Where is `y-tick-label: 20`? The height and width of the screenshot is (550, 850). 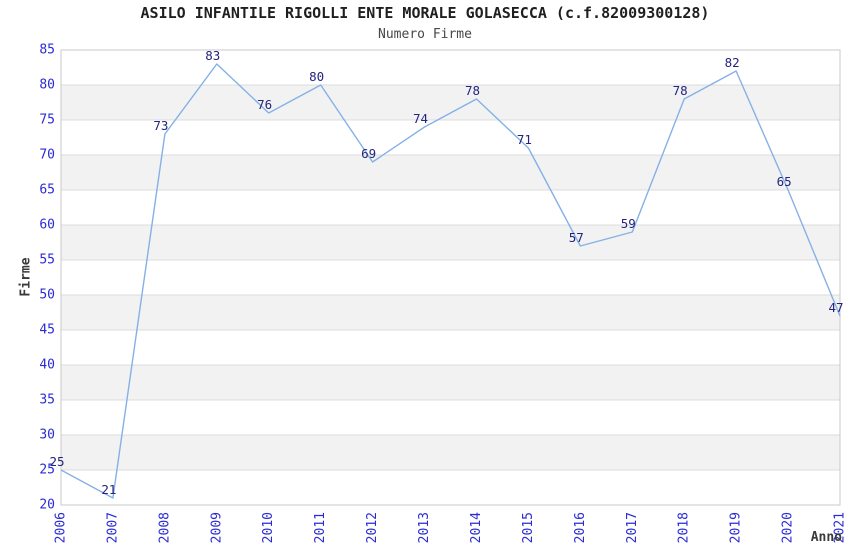 y-tick-label: 20 is located at coordinates (47, 505).